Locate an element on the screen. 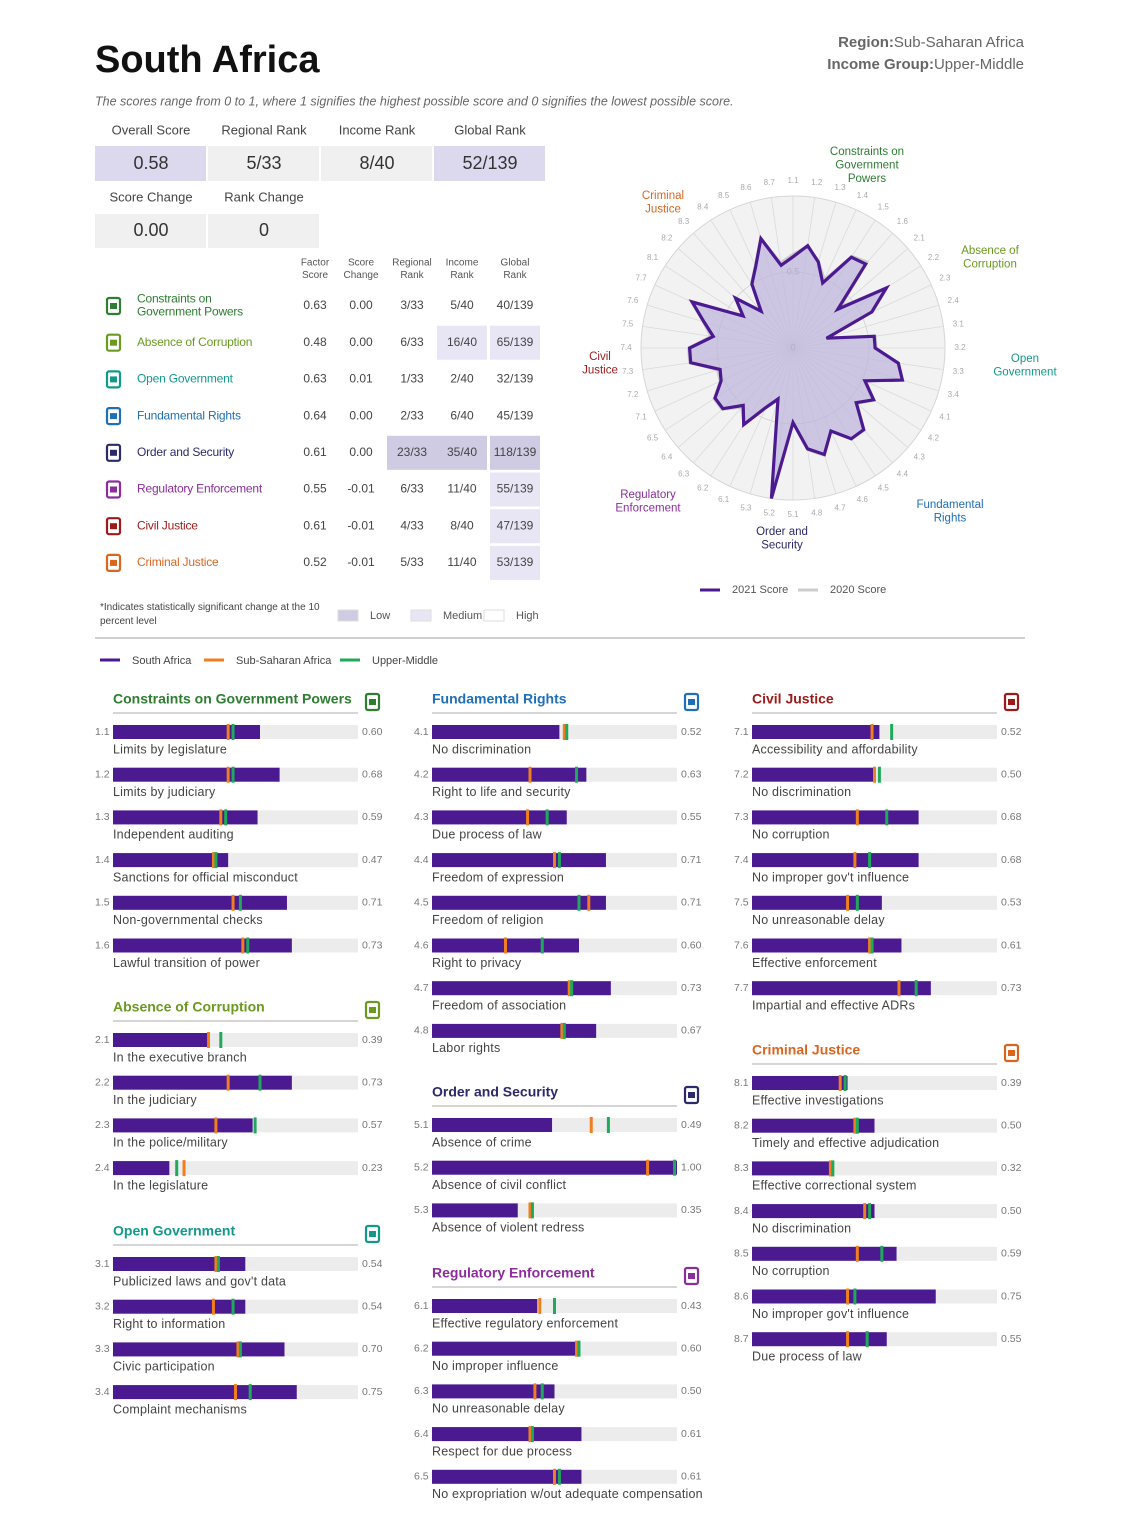 Image resolution: width=1121 pixels, height=1536 pixels. subfactor-name: No discrimination is located at coordinates (481, 749).